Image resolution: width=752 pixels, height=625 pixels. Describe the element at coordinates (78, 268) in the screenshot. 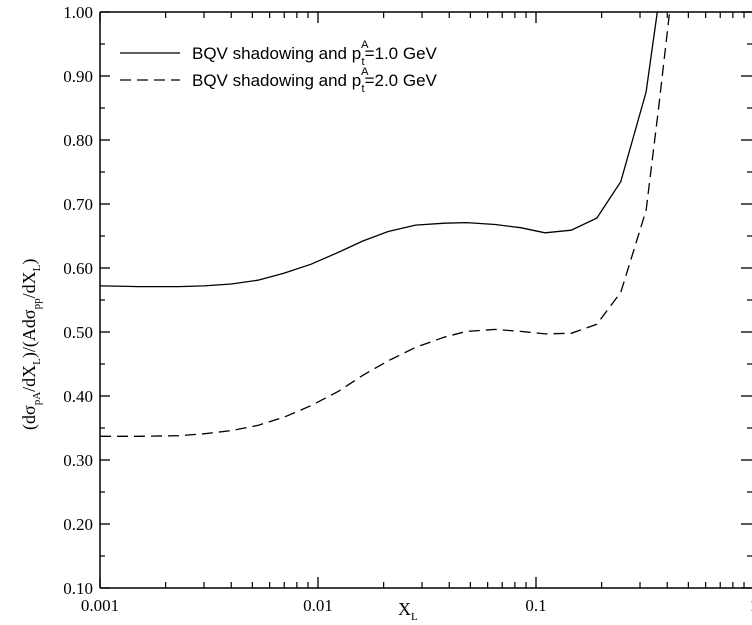

I see `y-tick-label: 0.60` at that location.